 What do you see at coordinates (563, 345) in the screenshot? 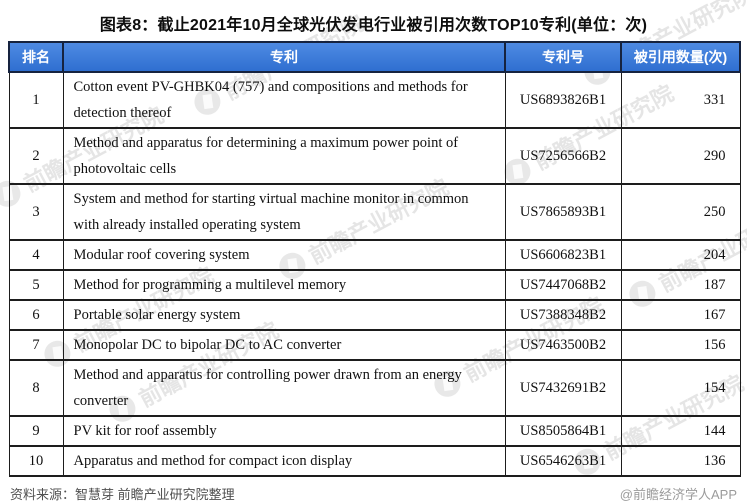
I see `patent-number-cell: US7463500B2` at bounding box center [563, 345].